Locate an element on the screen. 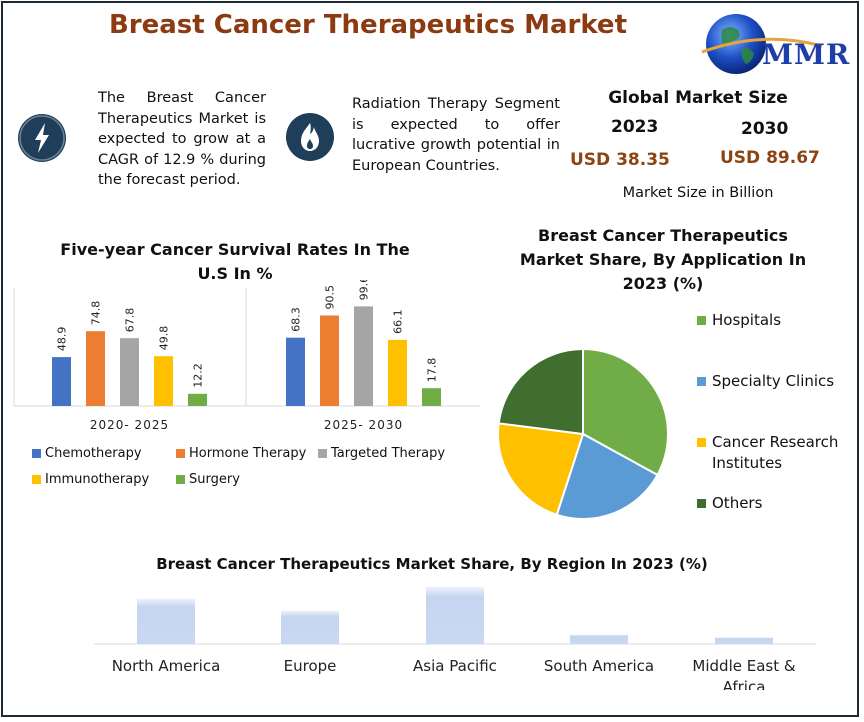  data-label: 17.8 is located at coordinates (432, 370).